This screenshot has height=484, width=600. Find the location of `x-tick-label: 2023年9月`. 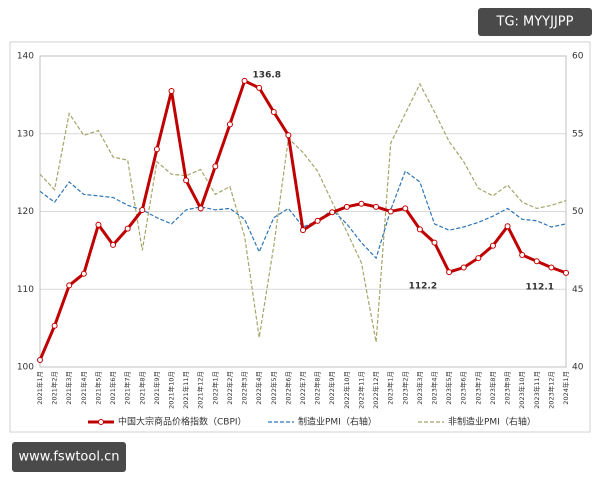

x-tick-label: 2023年9月 is located at coordinates (507, 388).